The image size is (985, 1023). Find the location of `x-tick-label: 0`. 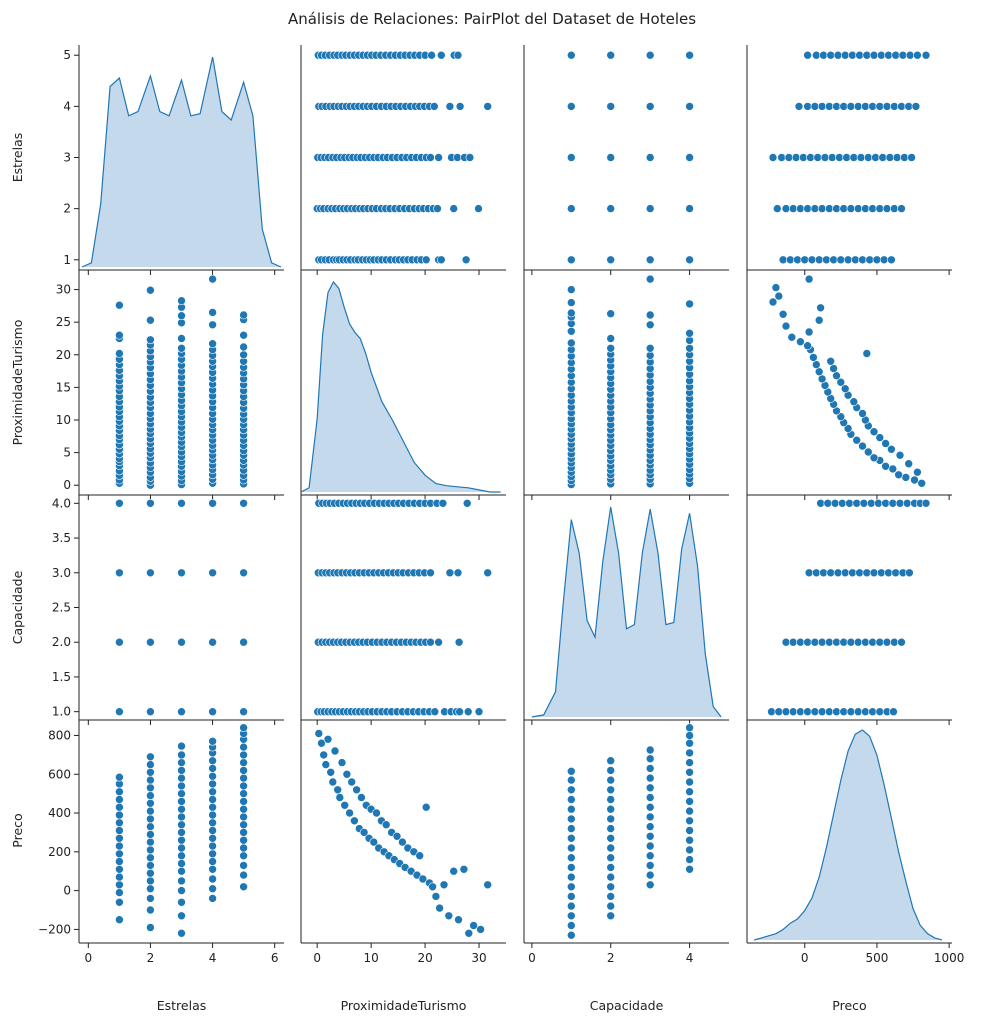

x-tick-label: 0 is located at coordinates (805, 958).